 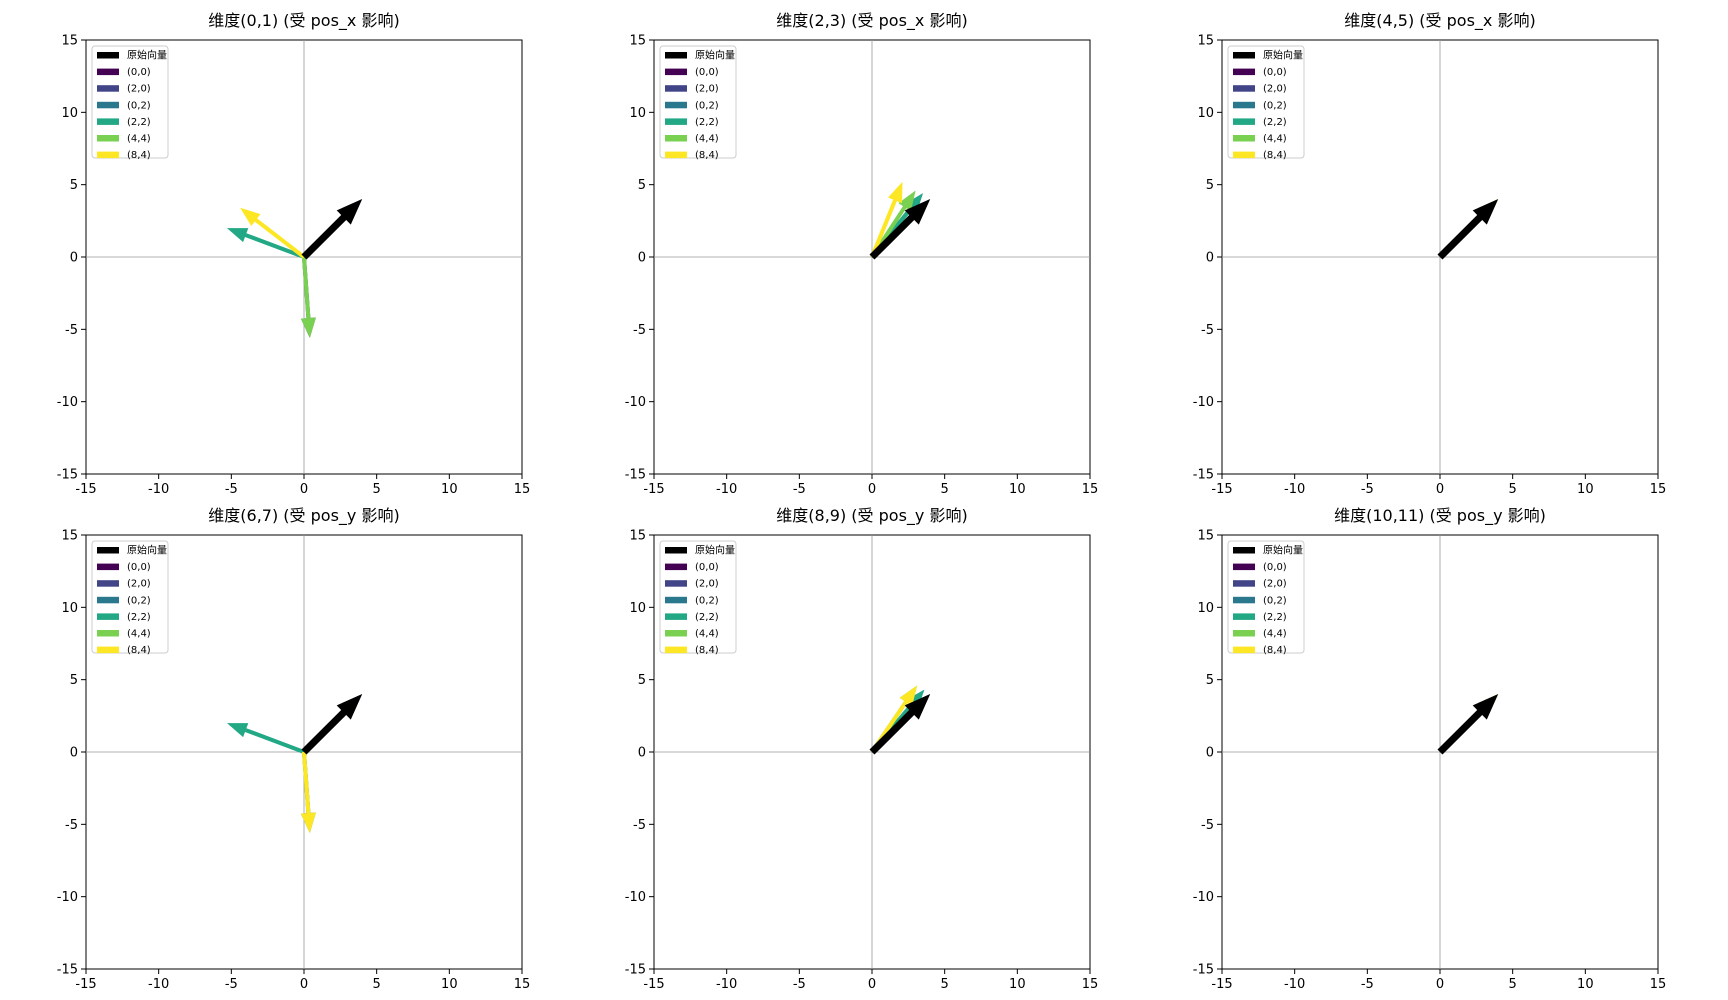 What do you see at coordinates (871, 21) in the screenshot?
I see `subplot-title: 维度(2,3) (受 pos_x 影响)` at bounding box center [871, 21].